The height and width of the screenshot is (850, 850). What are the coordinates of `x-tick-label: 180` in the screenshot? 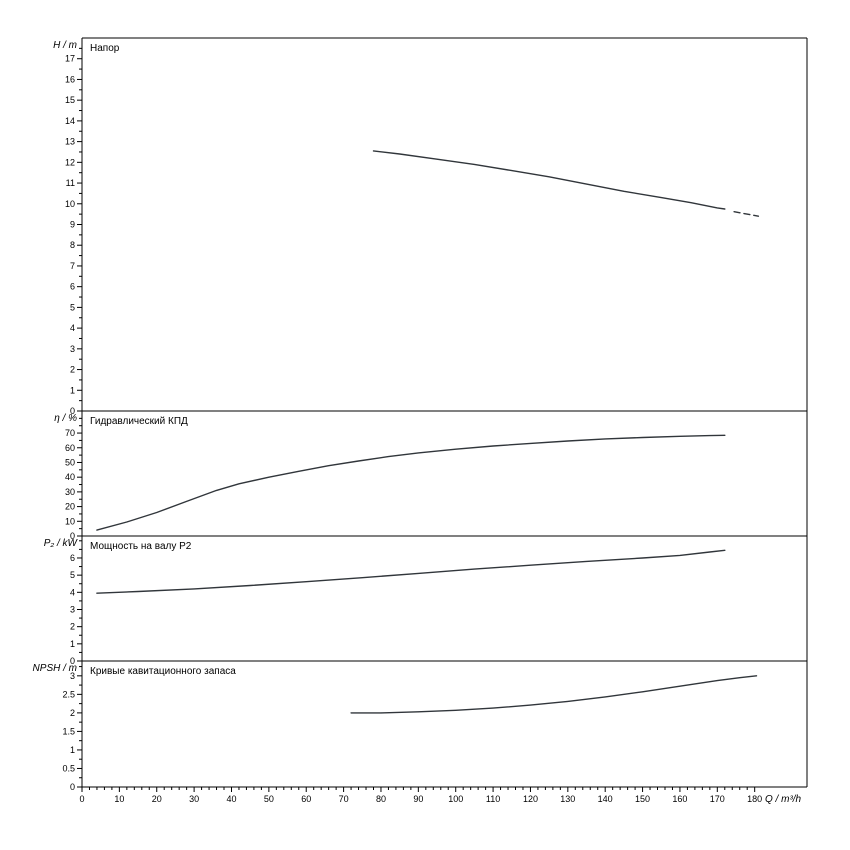 It's located at (754, 799).